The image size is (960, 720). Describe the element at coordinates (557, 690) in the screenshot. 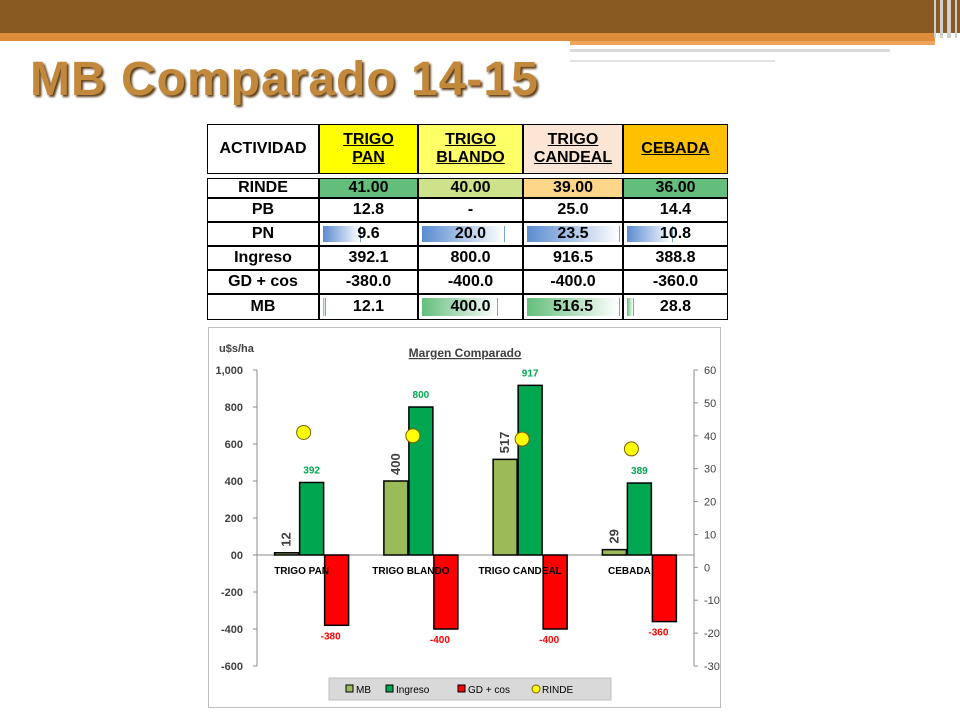

I see `legend-label: RINDE` at that location.